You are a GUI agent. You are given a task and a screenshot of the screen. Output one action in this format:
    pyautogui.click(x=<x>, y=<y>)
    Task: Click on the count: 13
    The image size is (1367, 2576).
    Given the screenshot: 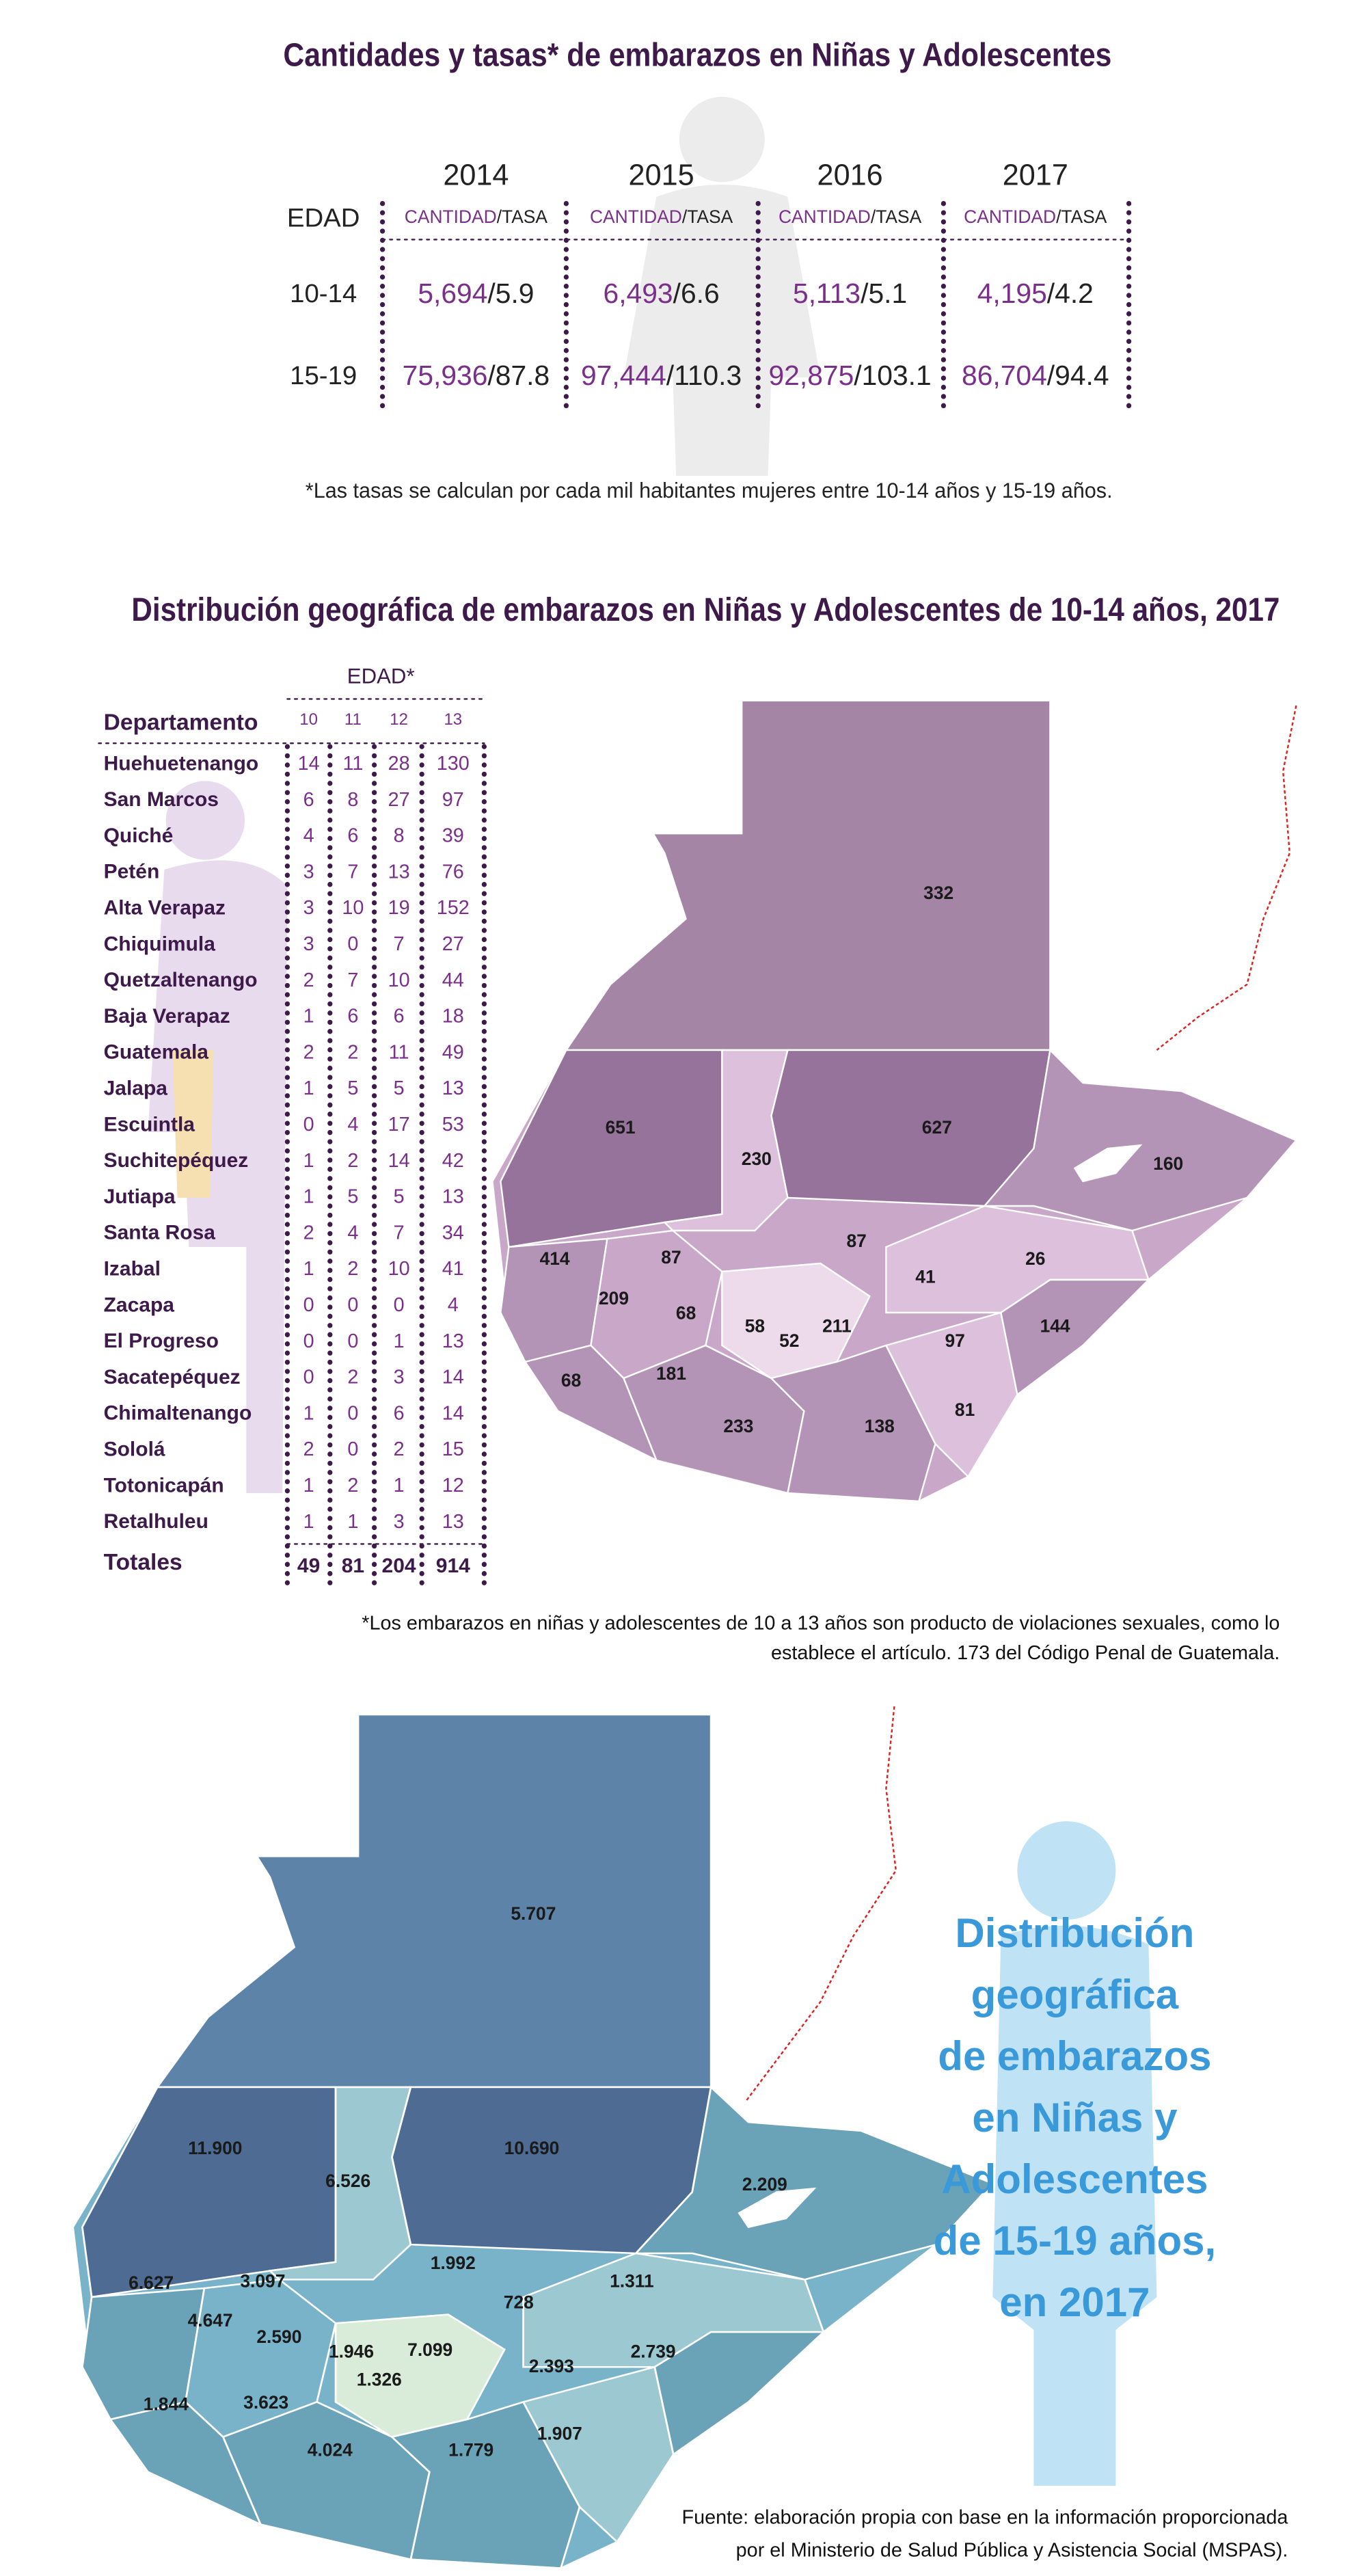 What is the action you would take?
    pyautogui.click(x=453, y=1341)
    